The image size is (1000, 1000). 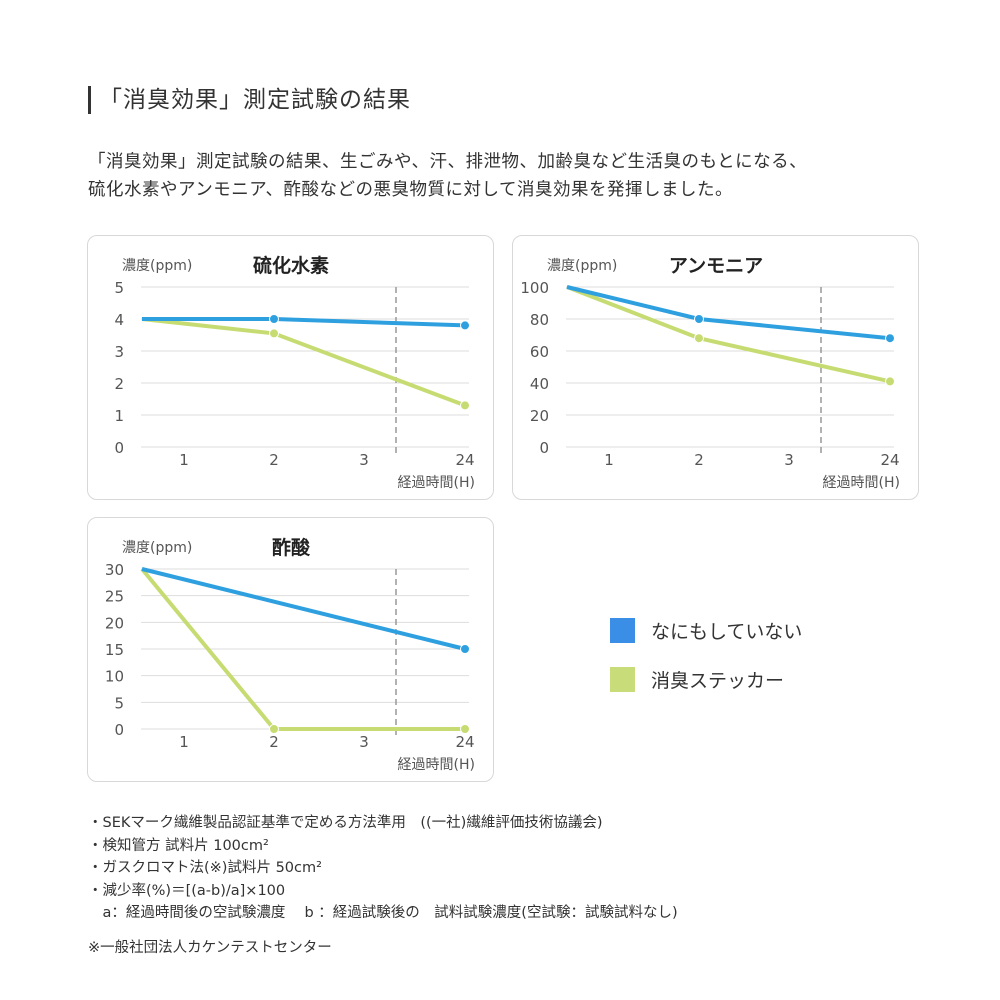 I want to click on chart-svg: 濃度(ppm) アンモニア 0 20 40 60 80 100 1 2 3 24 経過時間(H), so click(x=710, y=373).